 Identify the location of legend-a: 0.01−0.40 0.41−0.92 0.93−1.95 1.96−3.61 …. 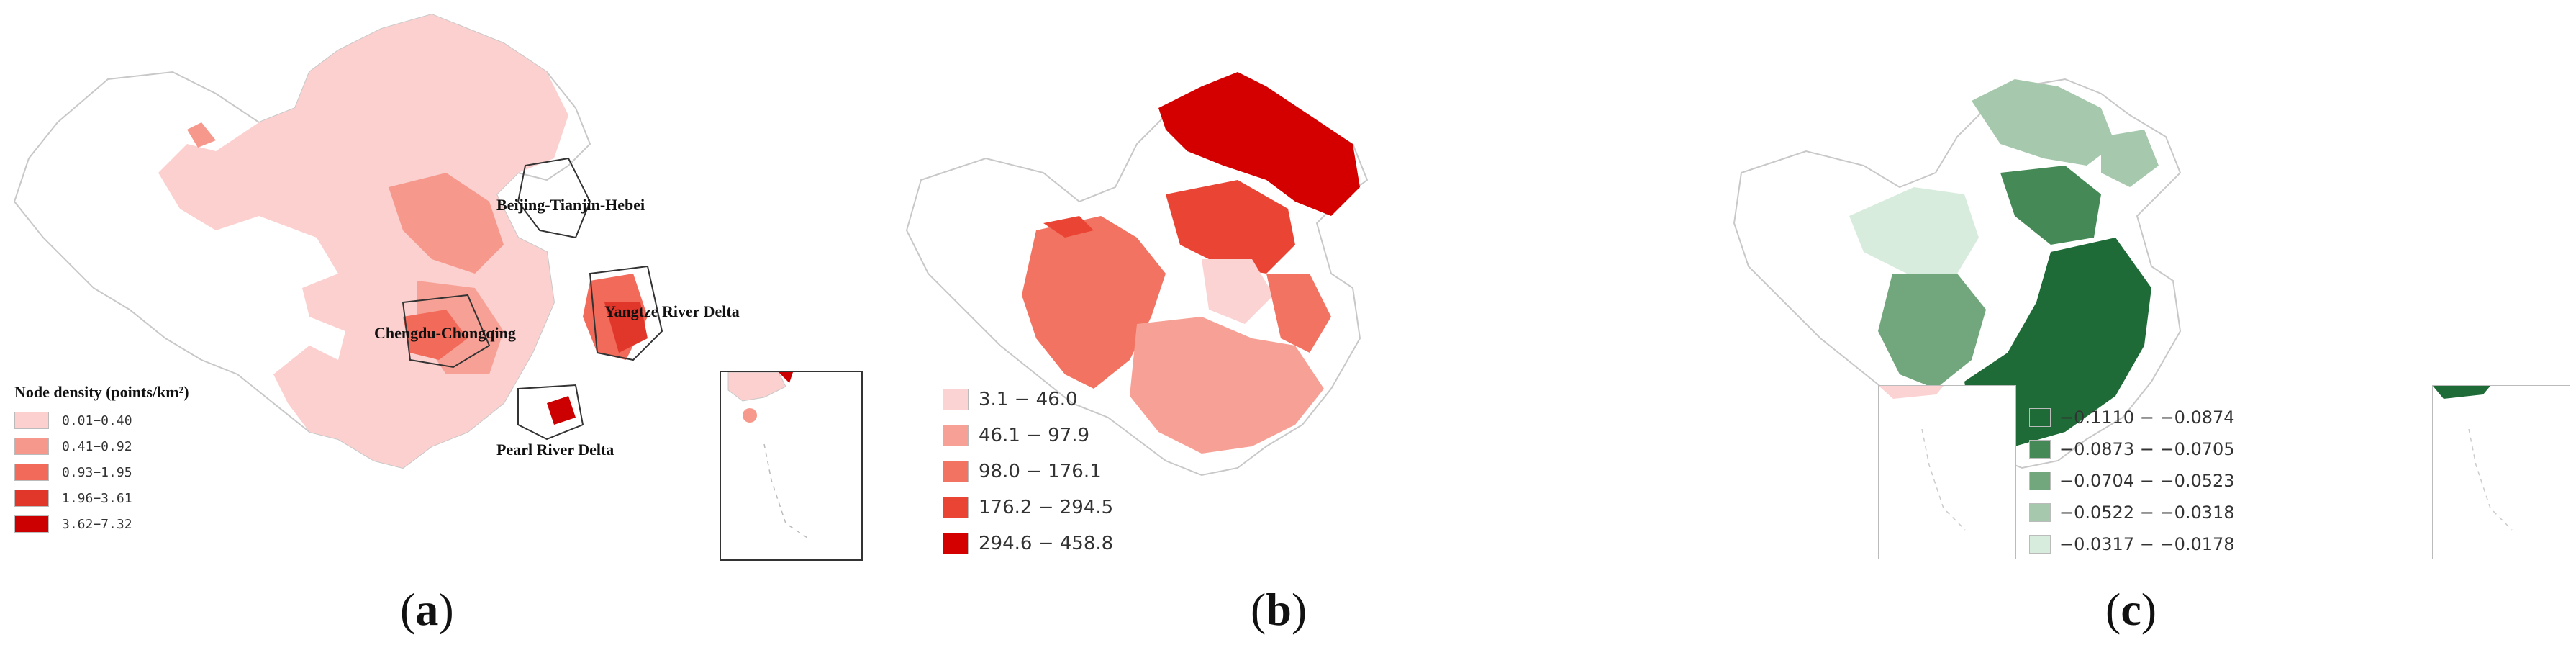
(73, 472).